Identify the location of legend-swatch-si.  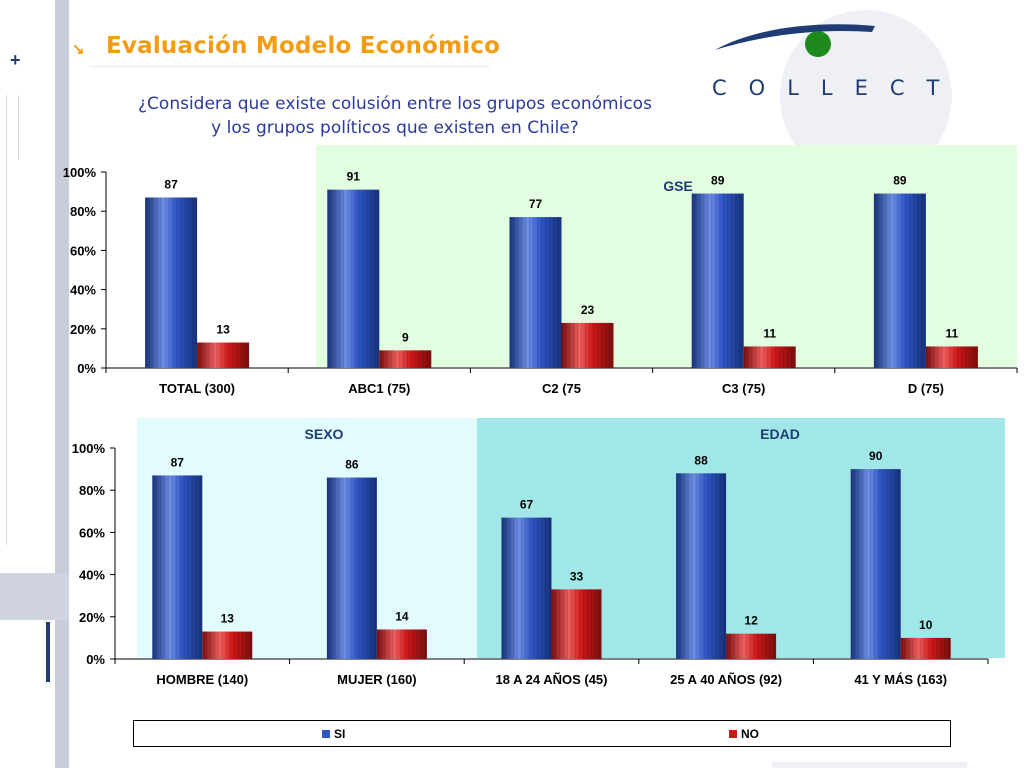
(326, 734).